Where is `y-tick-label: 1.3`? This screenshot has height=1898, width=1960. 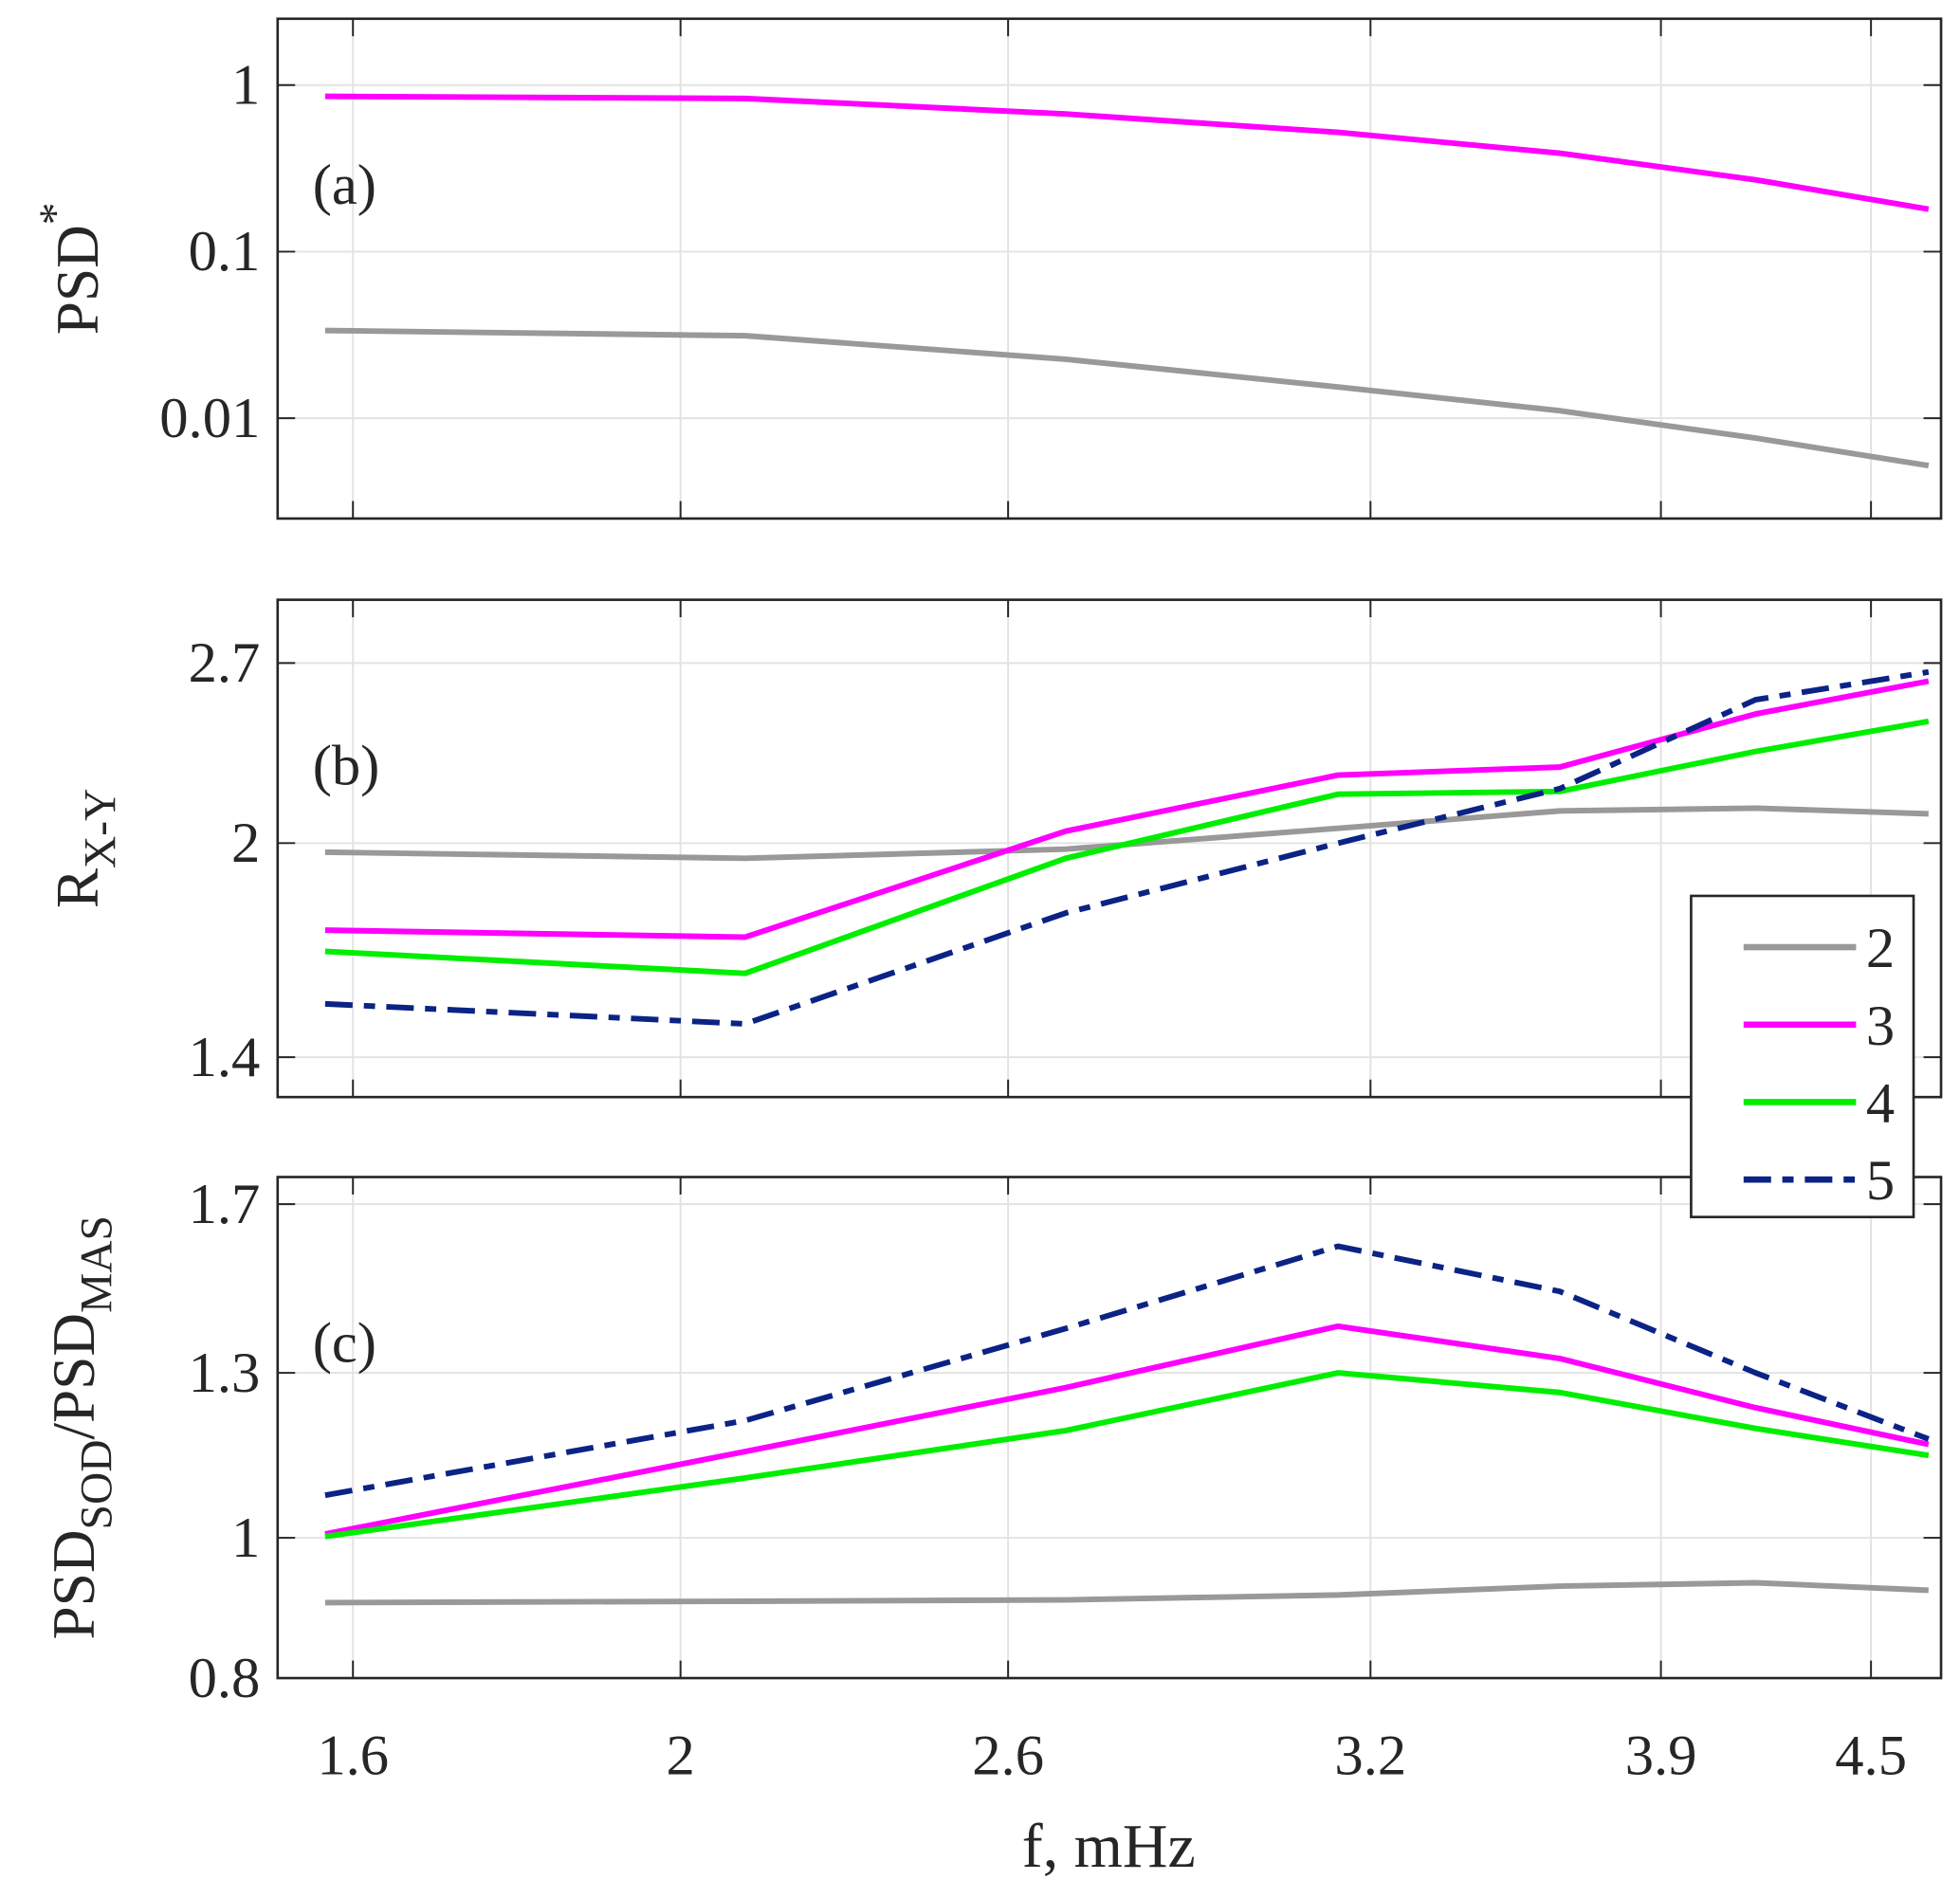
y-tick-label: 1.3 is located at coordinates (225, 1373).